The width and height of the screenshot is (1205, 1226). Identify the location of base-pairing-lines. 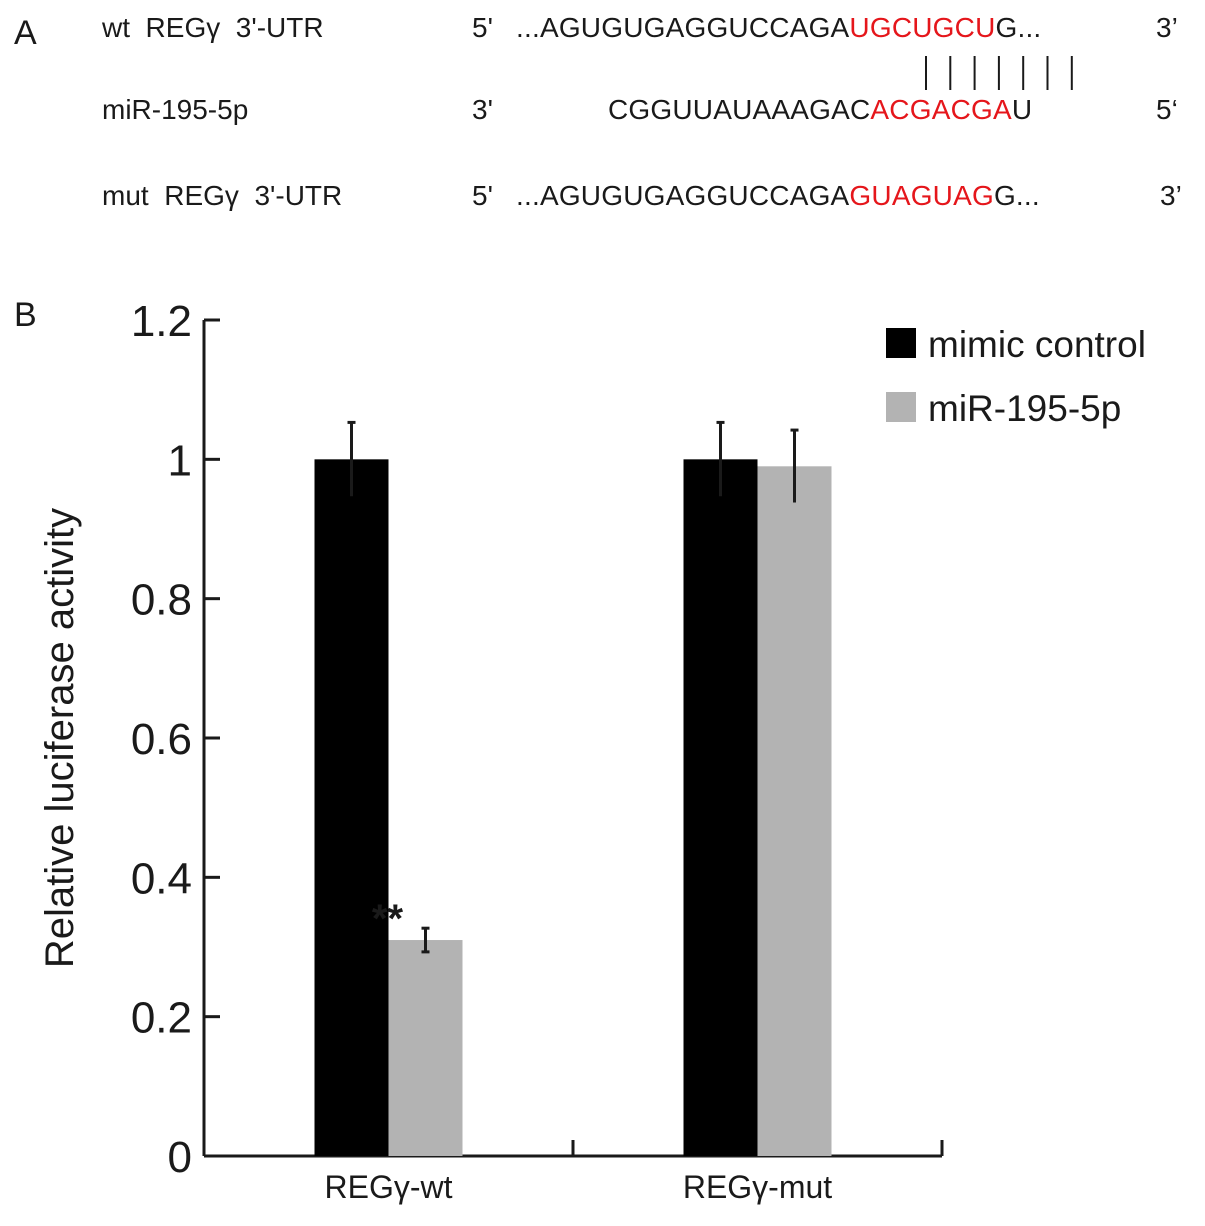
(999, 73).